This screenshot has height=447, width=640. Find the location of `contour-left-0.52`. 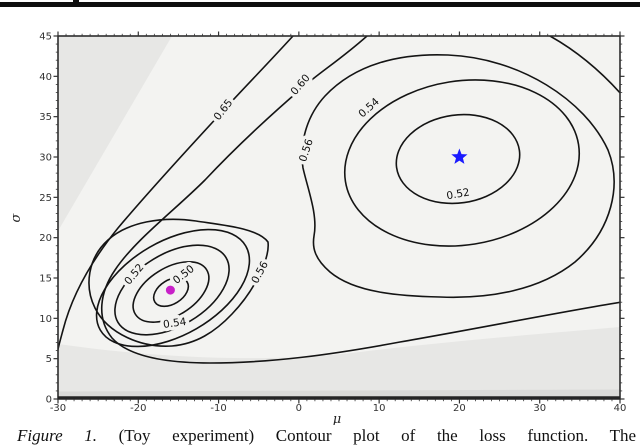

contour-left-0.52 is located at coordinates (172, 290).